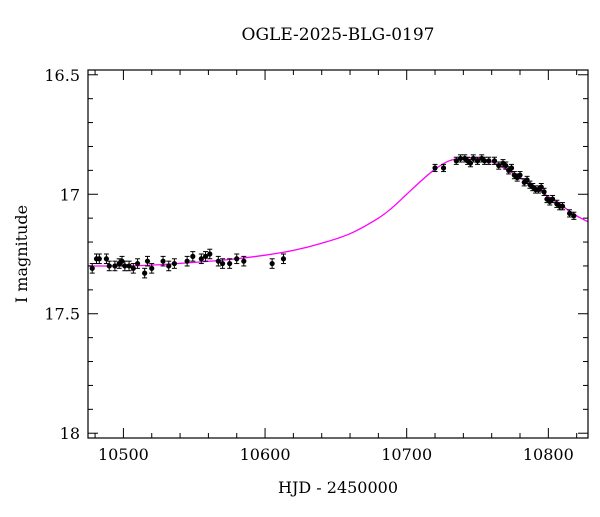 The image size is (600, 517). I want to click on x-axis-tick-labels: 10500 10600 10700 10800, so click(336, 454).